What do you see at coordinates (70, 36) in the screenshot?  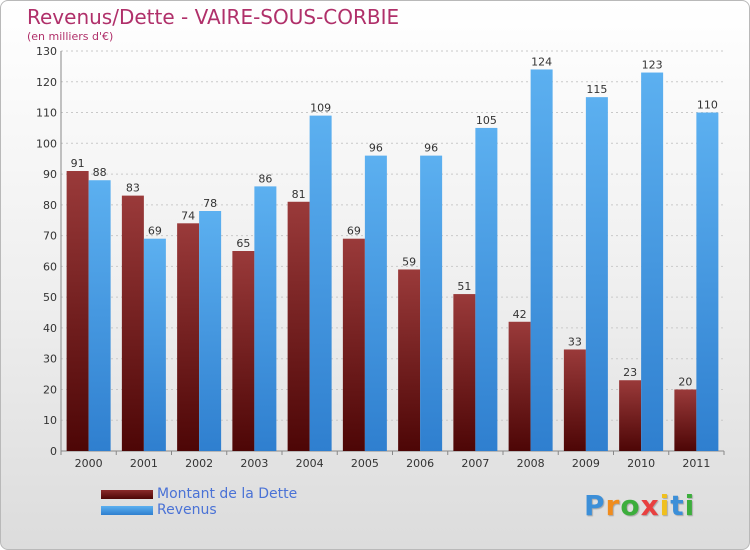 I see `chart-subtitle: (en milliers d'€)` at bounding box center [70, 36].